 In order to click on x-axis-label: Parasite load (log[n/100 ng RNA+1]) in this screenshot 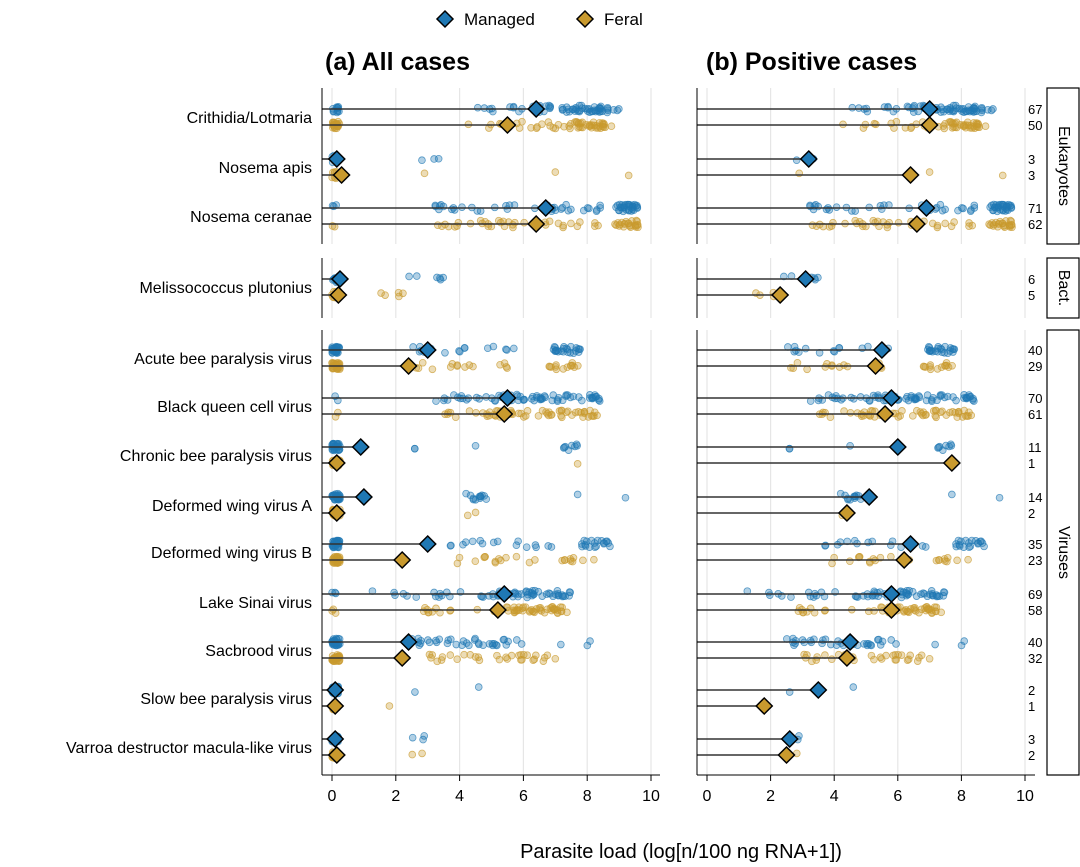, I will do `click(681, 852)`.